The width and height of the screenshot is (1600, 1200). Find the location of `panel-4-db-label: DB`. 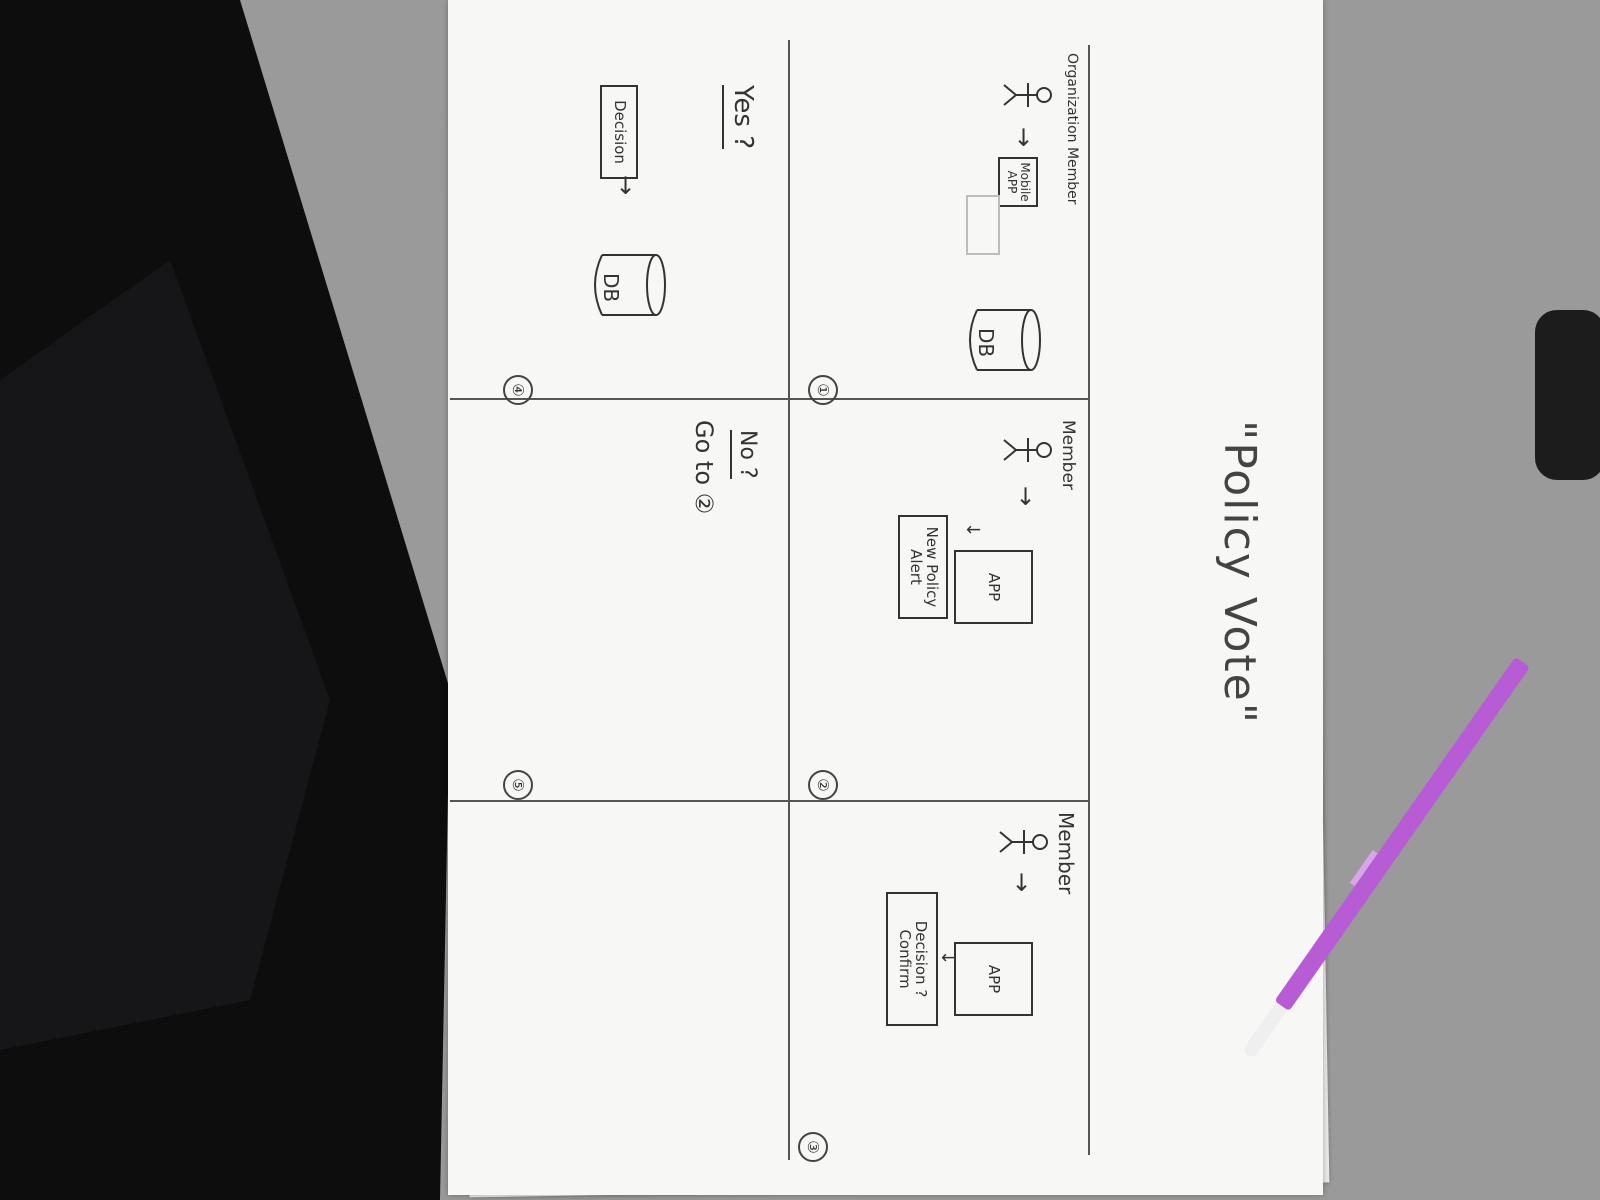

panel-4-db-label: DB is located at coordinates (611, 288).